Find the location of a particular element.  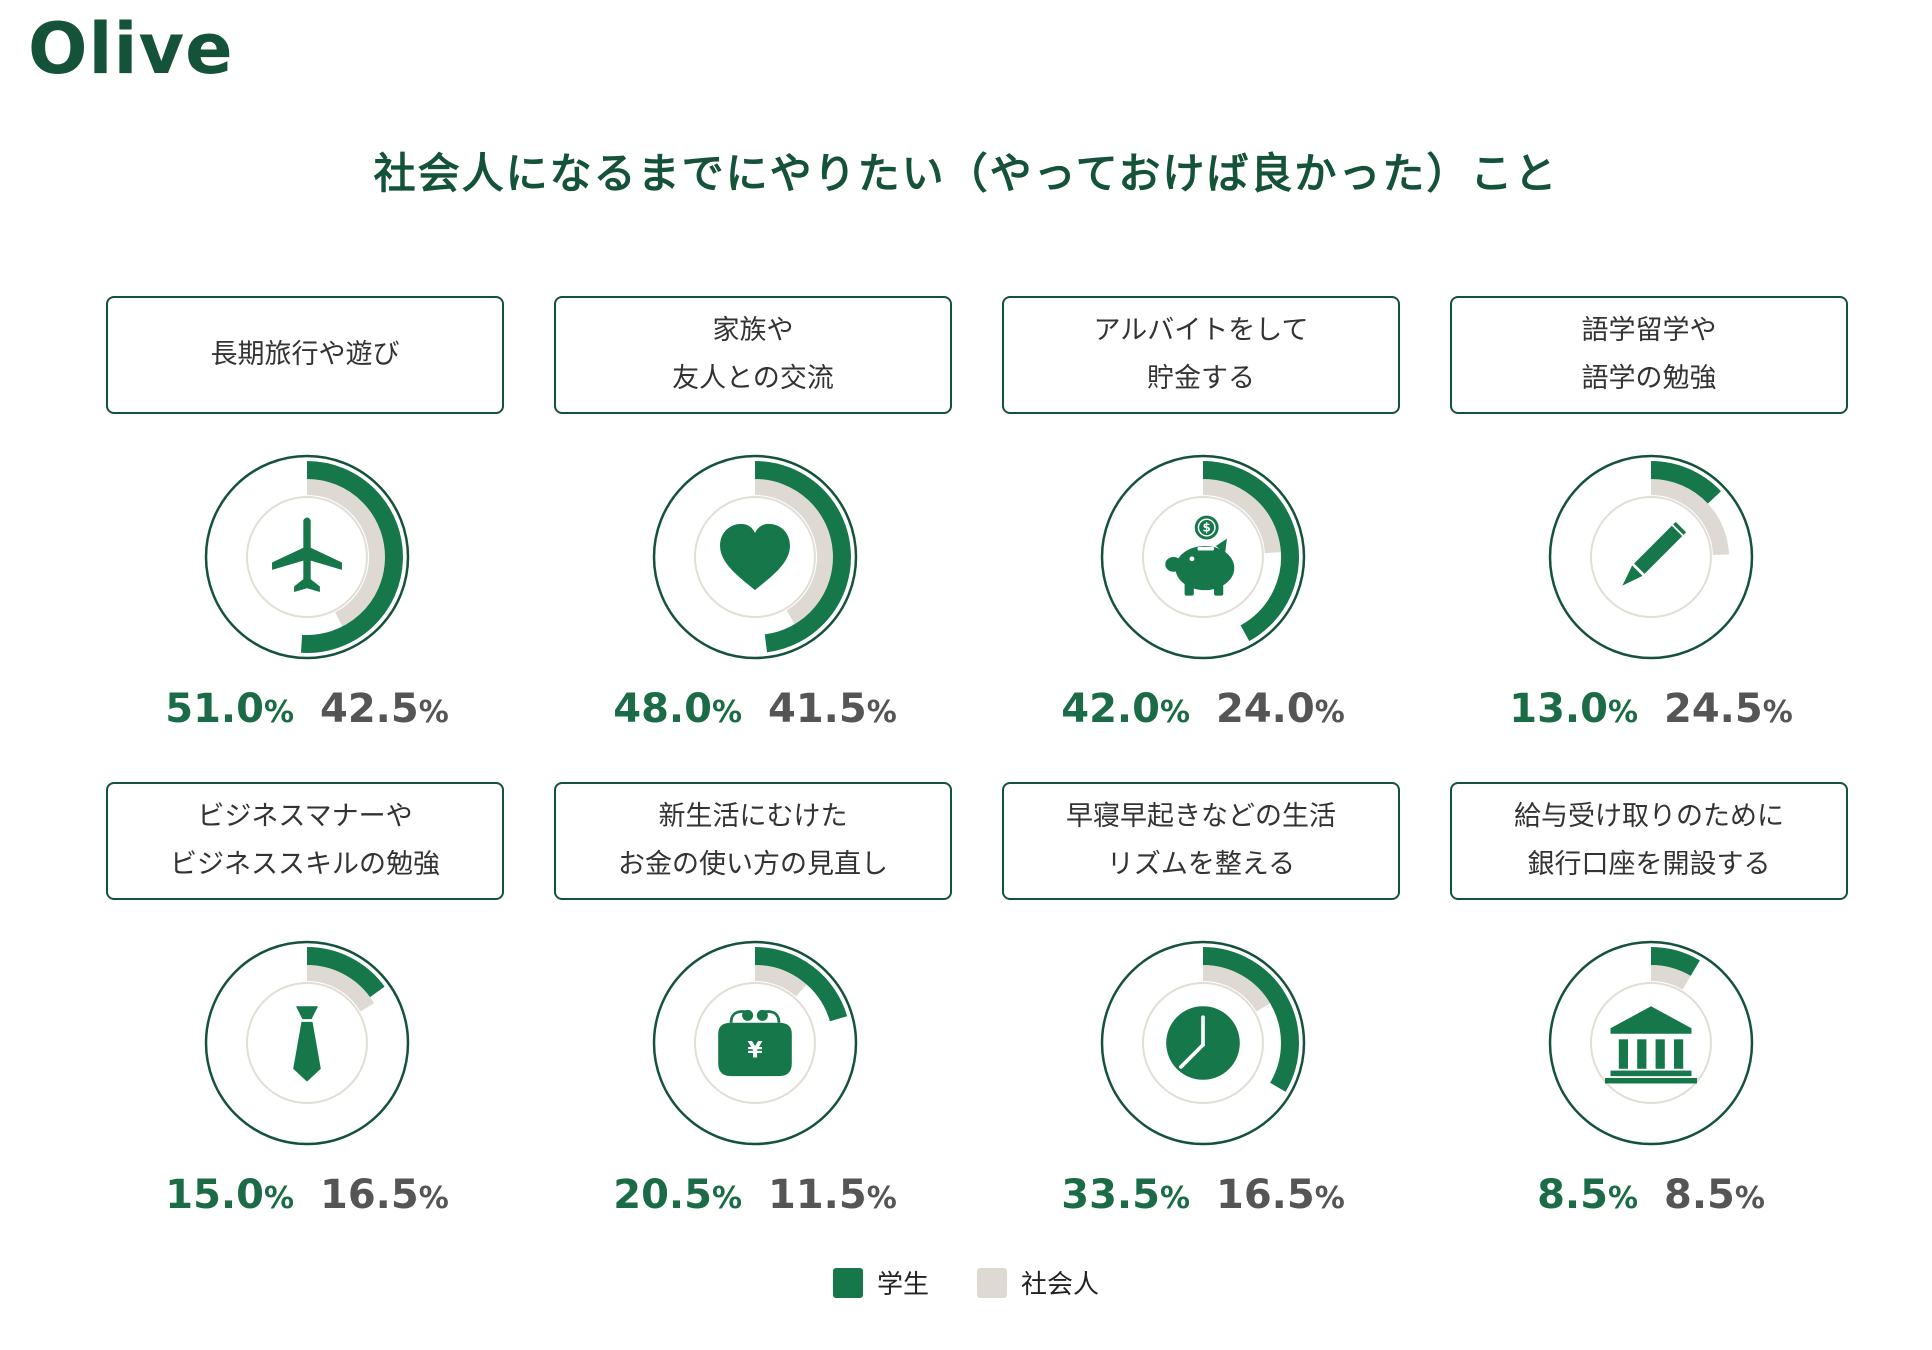

value-row: 8.5% 8.5% is located at coordinates (1651, 1195).